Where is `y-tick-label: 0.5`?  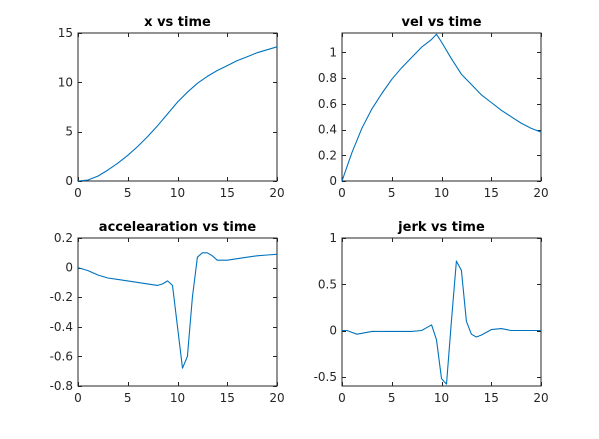 y-tick-label: 0.5 is located at coordinates (327, 284).